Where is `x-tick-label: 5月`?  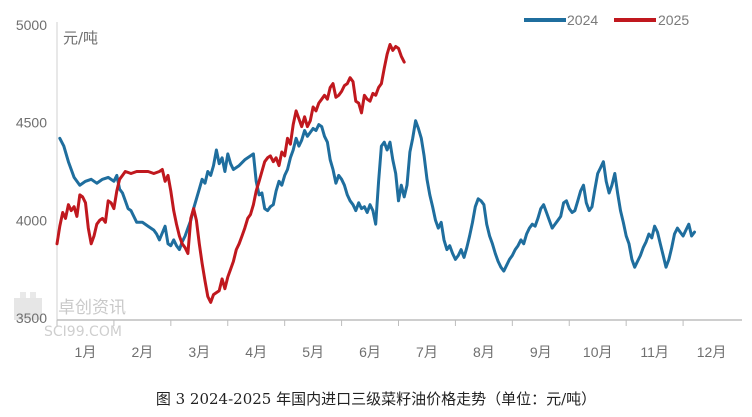
x-tick-label: 5月 is located at coordinates (313, 352).